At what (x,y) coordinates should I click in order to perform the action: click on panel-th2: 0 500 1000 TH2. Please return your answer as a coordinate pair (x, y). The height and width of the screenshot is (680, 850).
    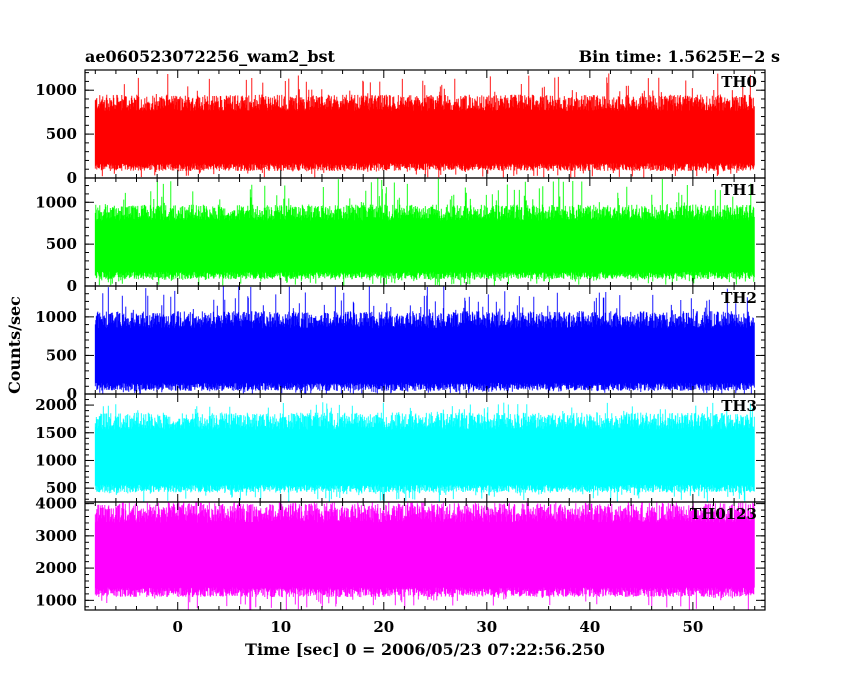
    Looking at the image, I should click on (400, 344).